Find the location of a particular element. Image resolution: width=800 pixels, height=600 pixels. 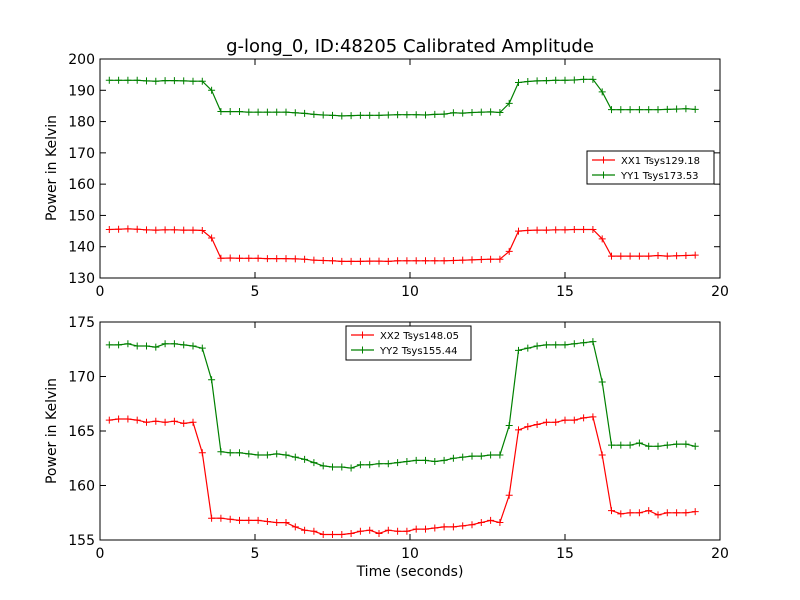

series-line is located at coordinates (402, 476).